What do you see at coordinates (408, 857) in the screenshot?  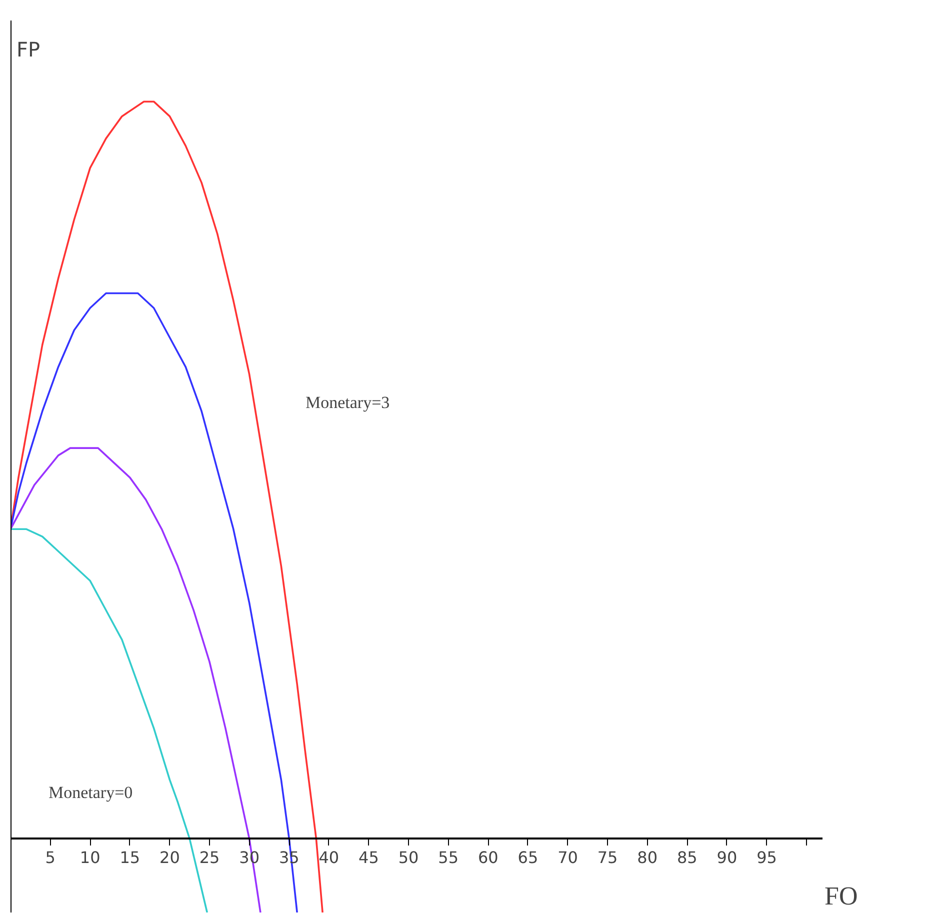 I see `x-tick-label: 50` at bounding box center [408, 857].